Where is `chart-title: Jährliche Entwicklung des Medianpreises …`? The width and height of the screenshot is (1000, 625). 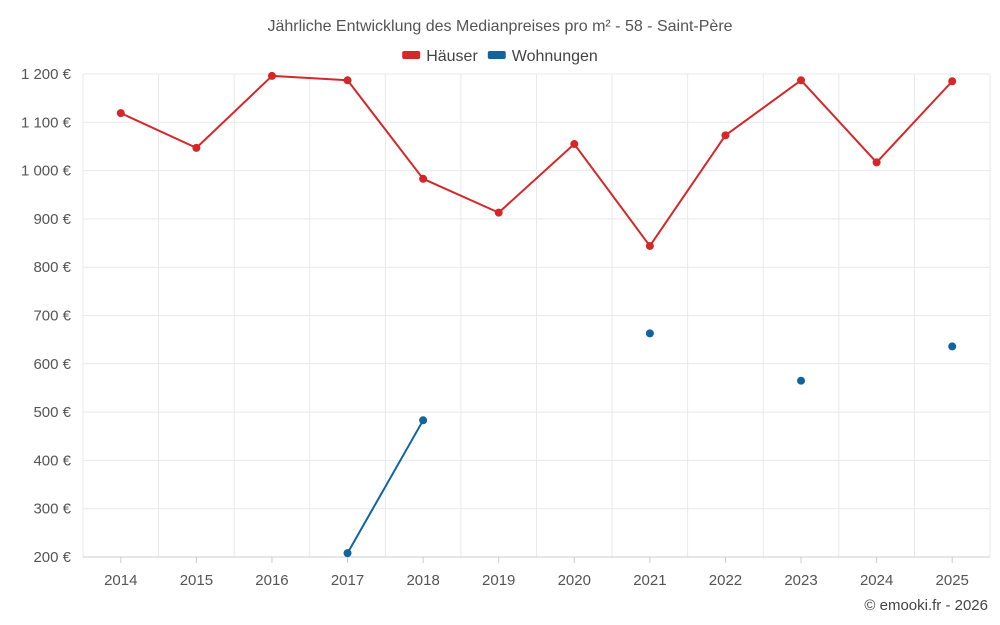
chart-title: Jährliche Entwicklung des Medianpreises … is located at coordinates (499, 26).